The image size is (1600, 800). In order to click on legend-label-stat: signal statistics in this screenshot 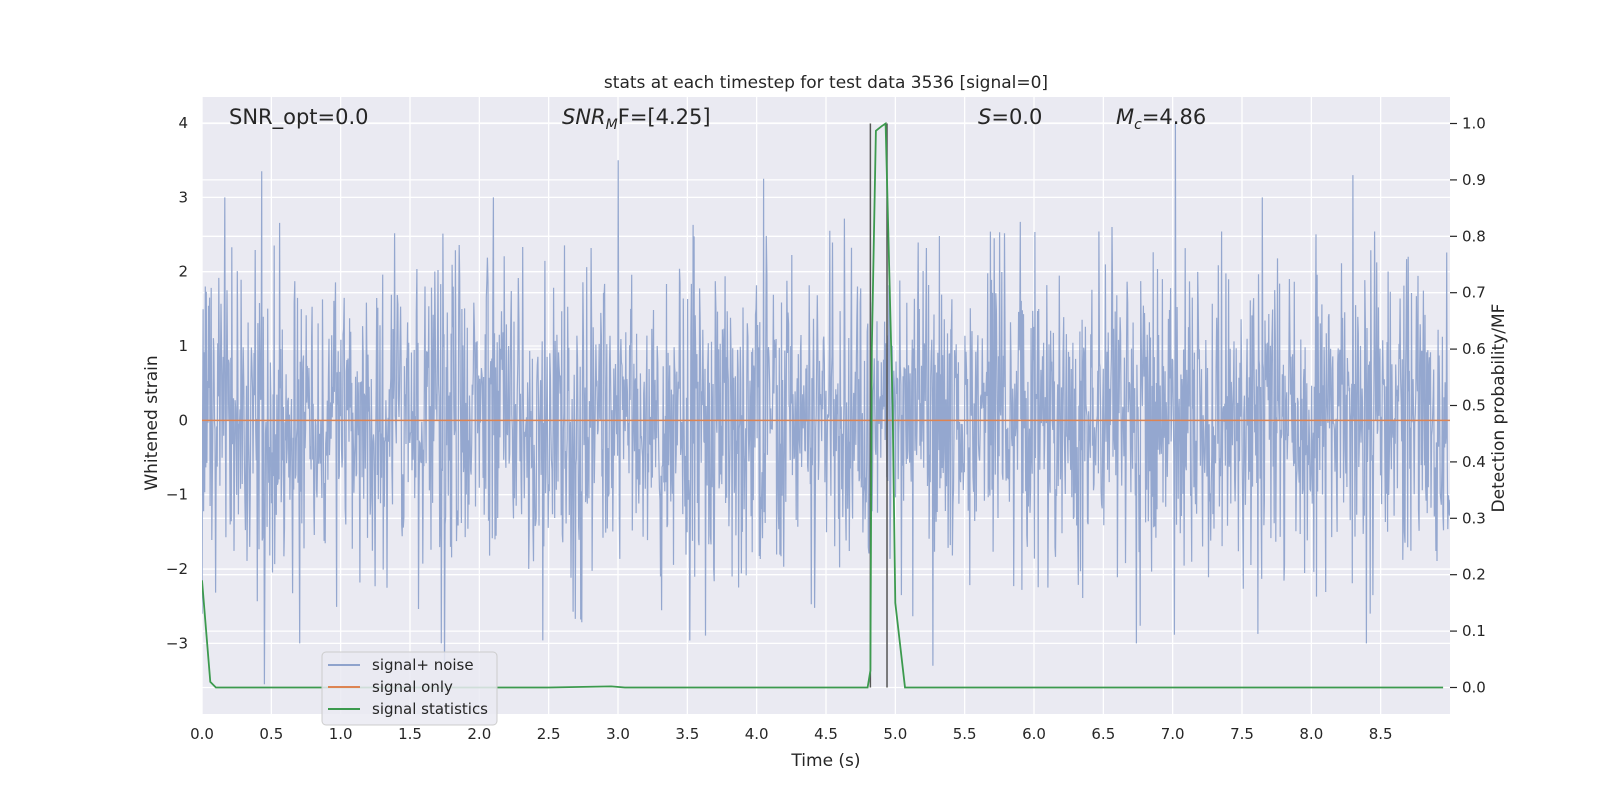, I will do `click(430, 709)`.